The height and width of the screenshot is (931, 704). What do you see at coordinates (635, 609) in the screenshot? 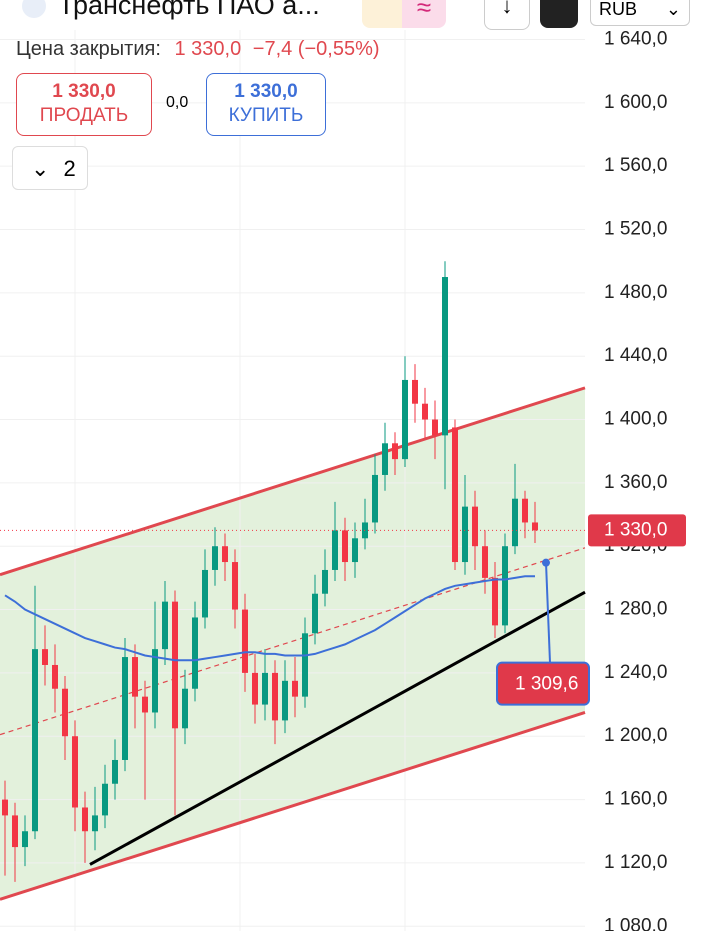
I see `y-tick-label: 1 280,0` at bounding box center [635, 609].